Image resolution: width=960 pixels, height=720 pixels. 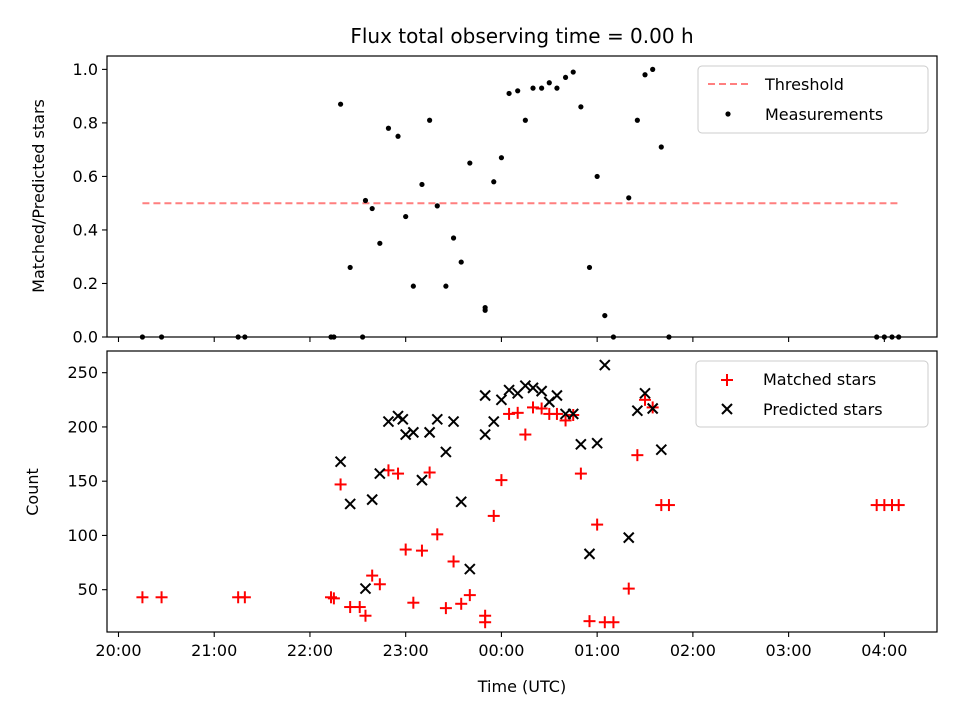 What do you see at coordinates (823, 409) in the screenshot?
I see `legend-predicted-label: Predicted stars` at bounding box center [823, 409].